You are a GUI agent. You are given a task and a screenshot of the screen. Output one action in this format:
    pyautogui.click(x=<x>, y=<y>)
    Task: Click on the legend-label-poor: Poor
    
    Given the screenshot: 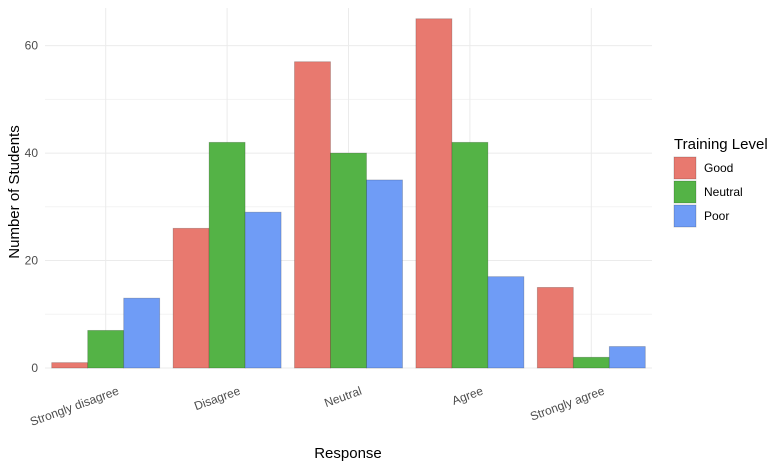 What is the action you would take?
    pyautogui.click(x=716, y=216)
    